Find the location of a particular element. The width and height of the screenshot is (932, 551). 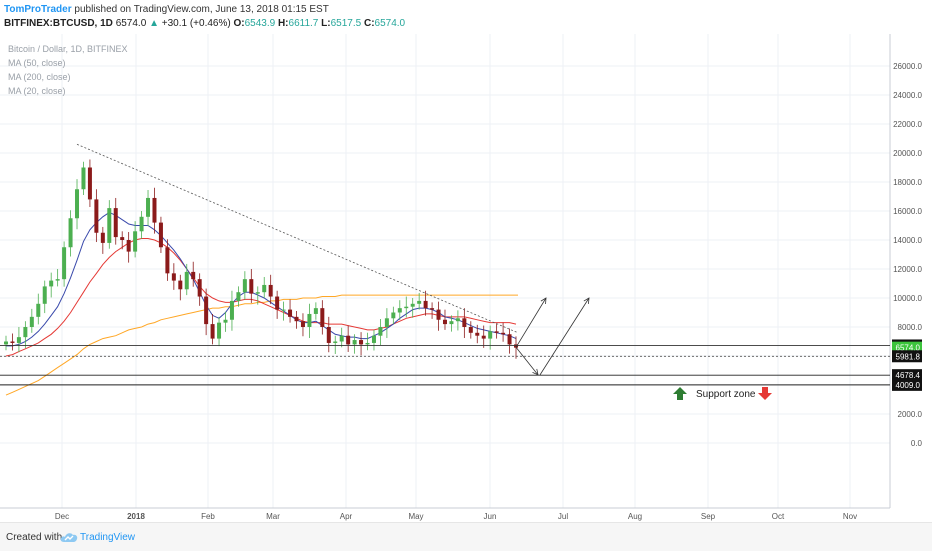

time-axis: Dec 2018 Feb Mar Apr May Jun Jul Aug Sep Oct Nov is located at coordinates (456, 516).